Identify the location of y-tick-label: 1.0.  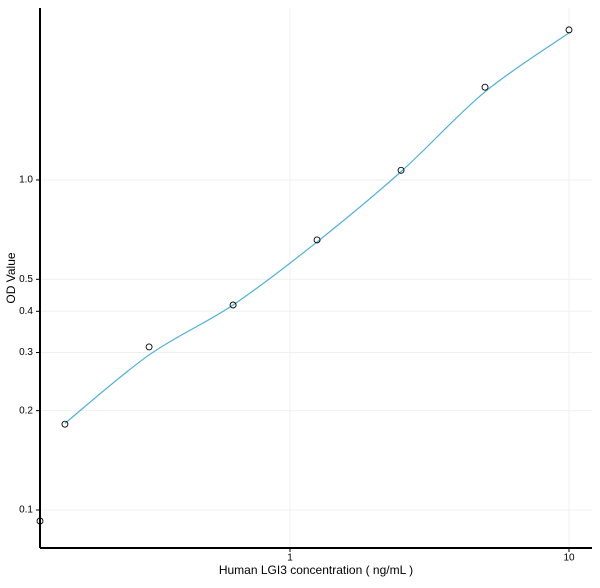
(26, 180).